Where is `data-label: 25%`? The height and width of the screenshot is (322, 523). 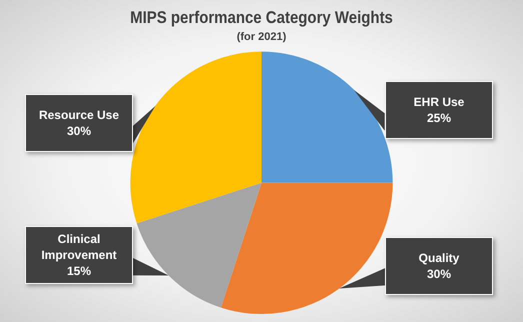
data-label: 25% is located at coordinates (439, 118).